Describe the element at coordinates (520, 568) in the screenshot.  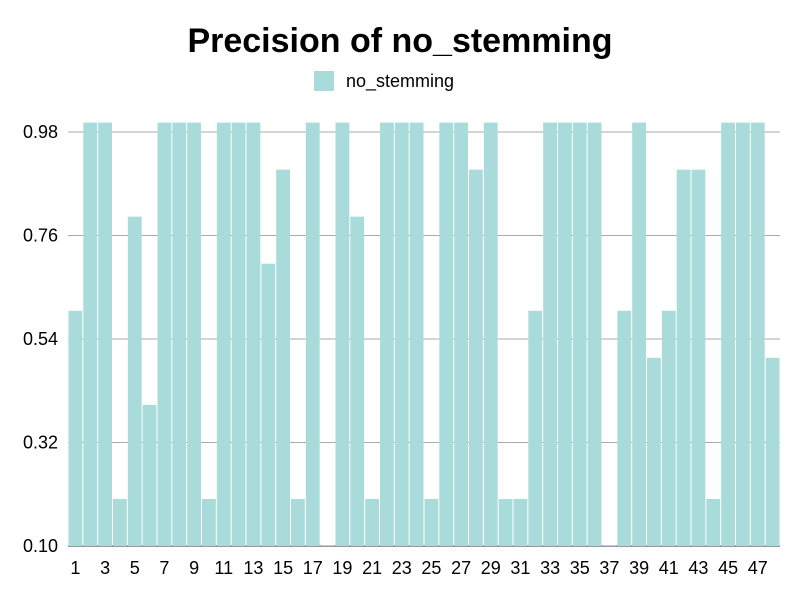
I see `x-tick-label: 31` at that location.